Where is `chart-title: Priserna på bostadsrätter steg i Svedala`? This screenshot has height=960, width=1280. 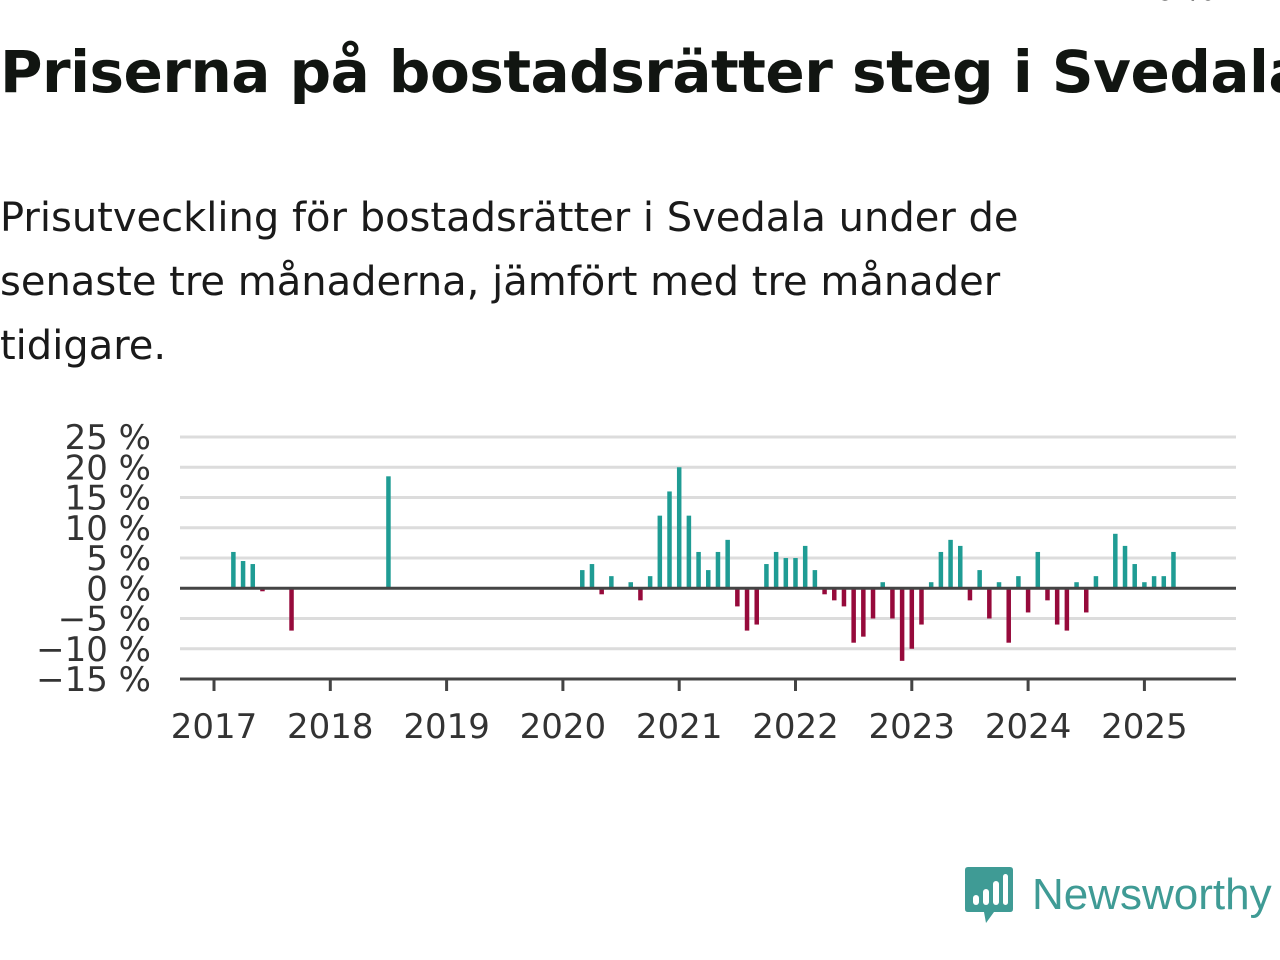 chart-title: Priserna på bostadsrätter steg i Svedala is located at coordinates (640, 72).